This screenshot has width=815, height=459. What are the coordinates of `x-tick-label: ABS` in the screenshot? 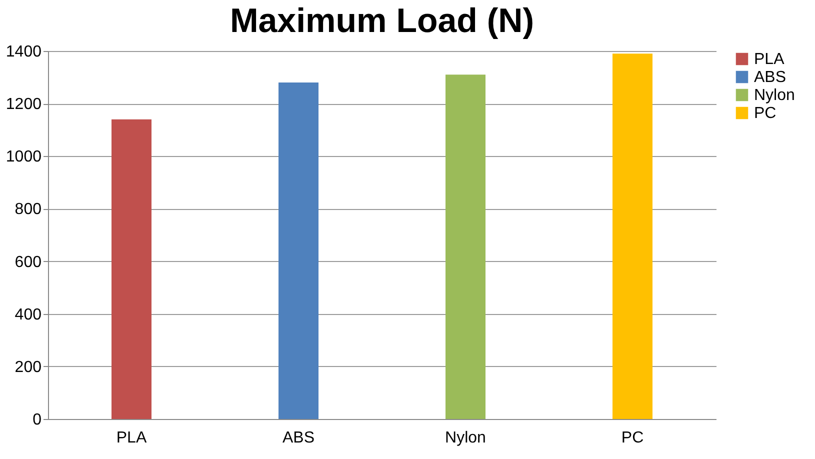 It's located at (298, 438).